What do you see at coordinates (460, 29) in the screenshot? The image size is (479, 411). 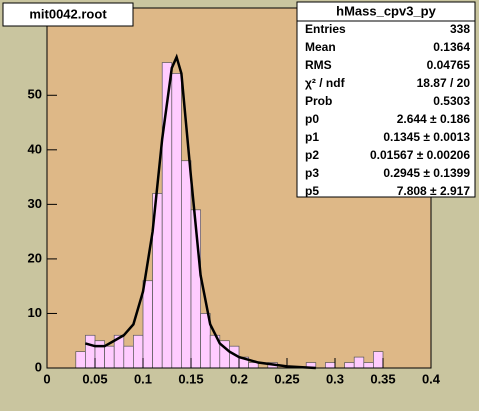 I see `stats-value: 338` at bounding box center [460, 29].